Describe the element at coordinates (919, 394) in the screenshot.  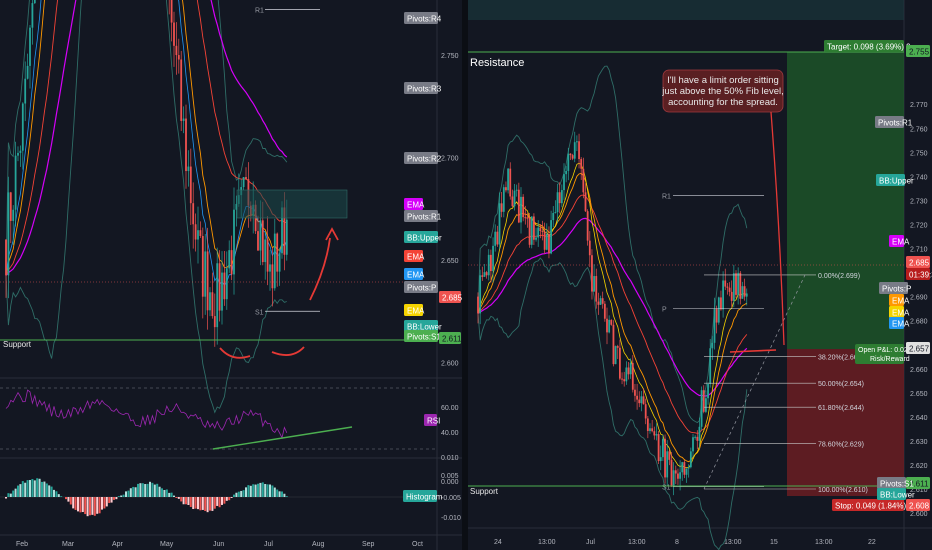
I see `right-price-tick: 2.650` at that location.